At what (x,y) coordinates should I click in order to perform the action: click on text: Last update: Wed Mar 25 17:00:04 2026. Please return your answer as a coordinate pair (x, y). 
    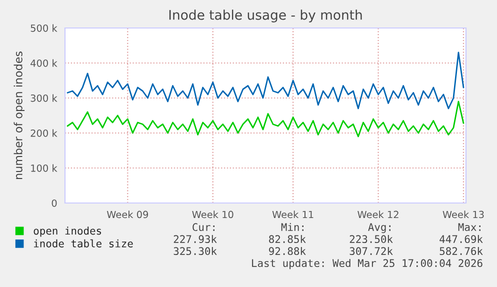
    Looking at the image, I should click on (367, 264).